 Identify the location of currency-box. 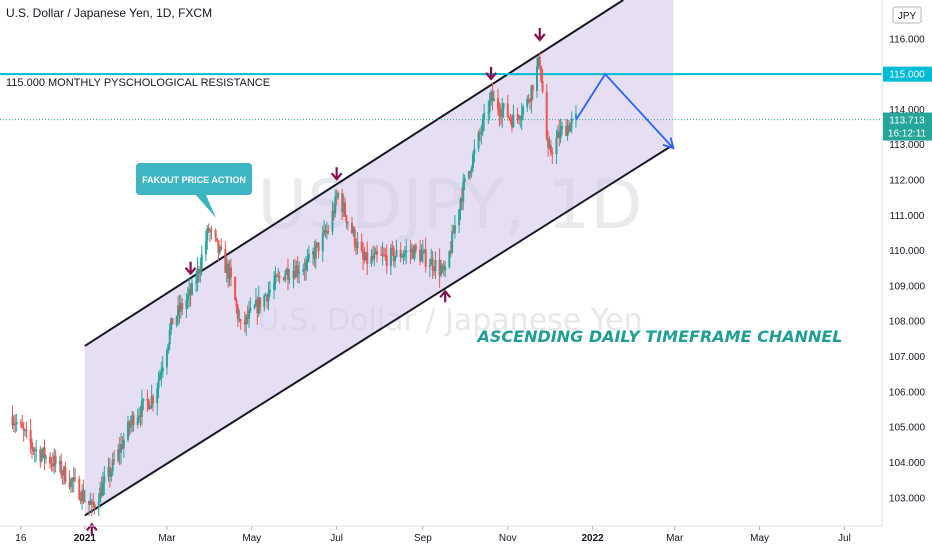
(907, 15).